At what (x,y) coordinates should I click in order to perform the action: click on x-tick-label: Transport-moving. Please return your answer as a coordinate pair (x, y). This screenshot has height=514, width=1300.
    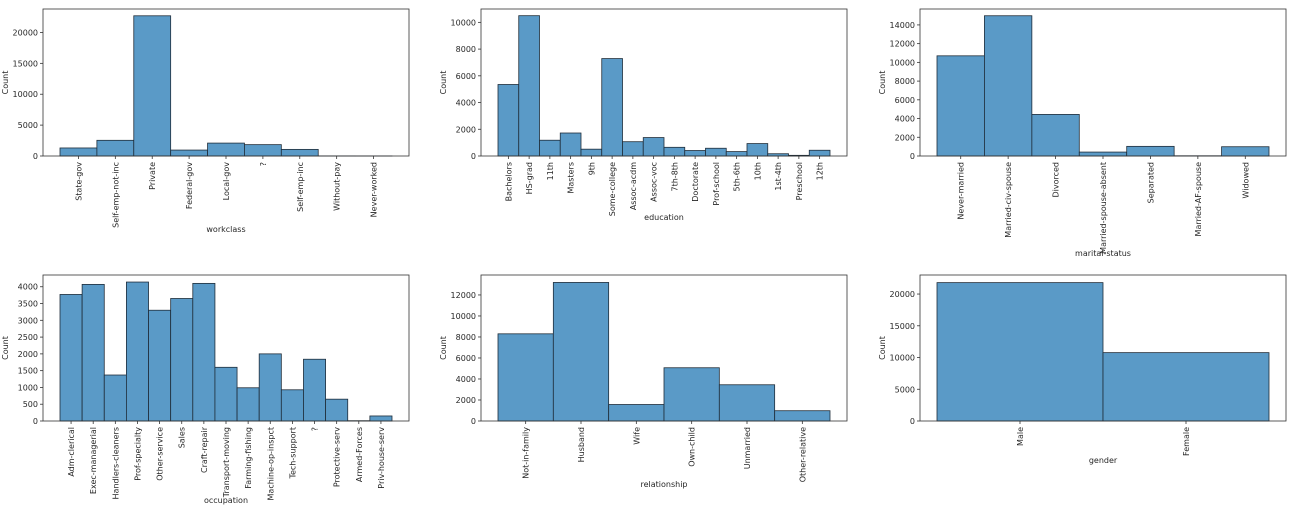
    Looking at the image, I should click on (226, 462).